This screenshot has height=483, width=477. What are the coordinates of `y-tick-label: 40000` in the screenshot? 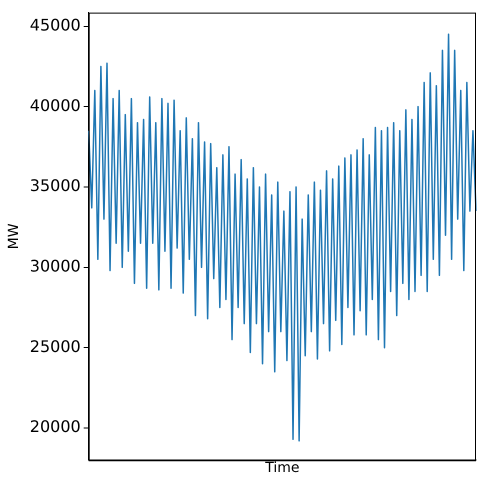 It's located at (55, 105).